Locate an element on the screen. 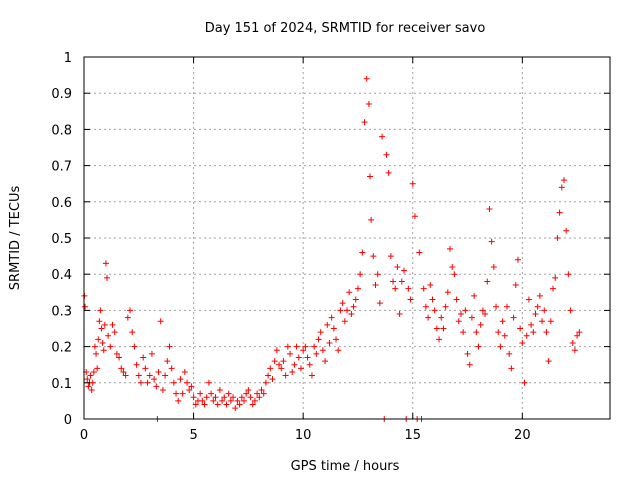  x-tick-label: 15 is located at coordinates (412, 435).